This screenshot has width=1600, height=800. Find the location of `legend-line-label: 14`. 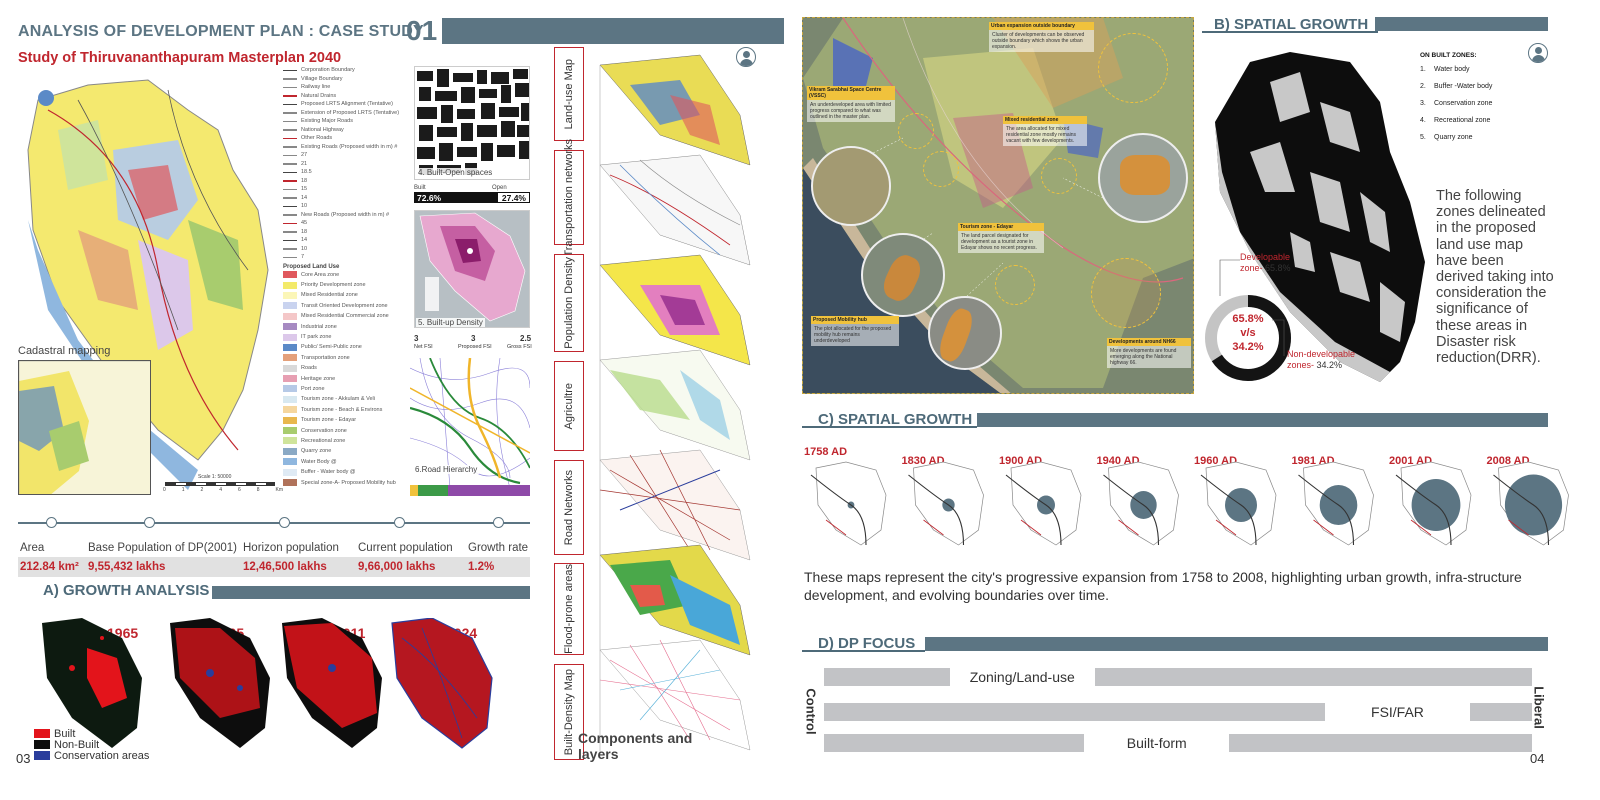

legend-line-label: 14 is located at coordinates (304, 197).